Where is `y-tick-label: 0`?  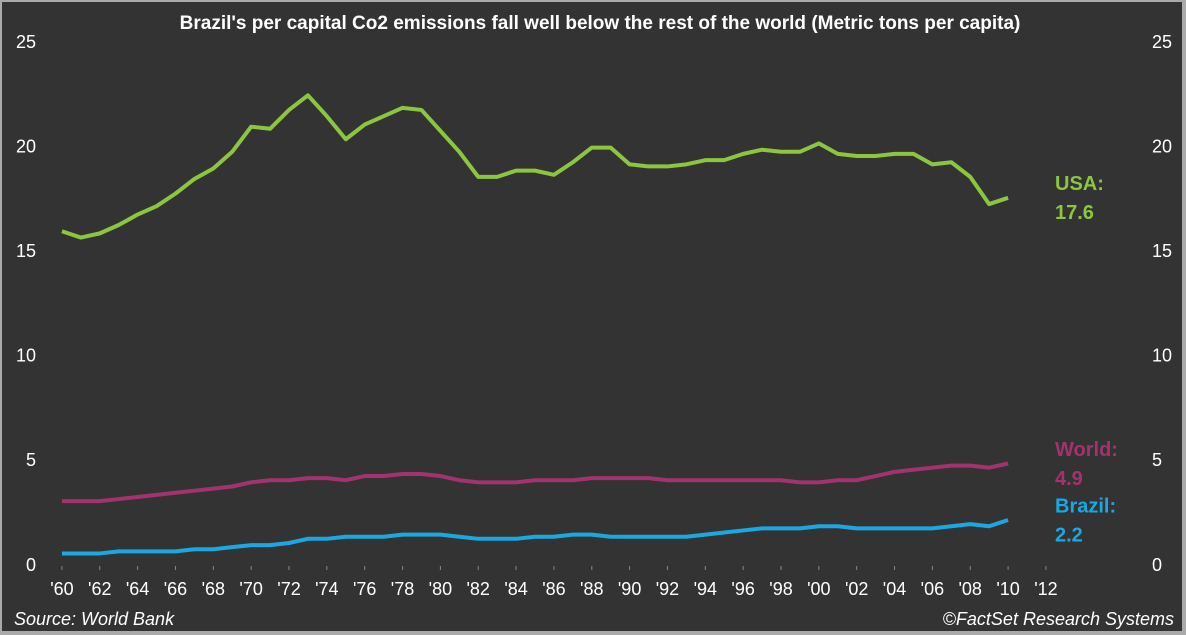
y-tick-label: 0 is located at coordinates (31, 565).